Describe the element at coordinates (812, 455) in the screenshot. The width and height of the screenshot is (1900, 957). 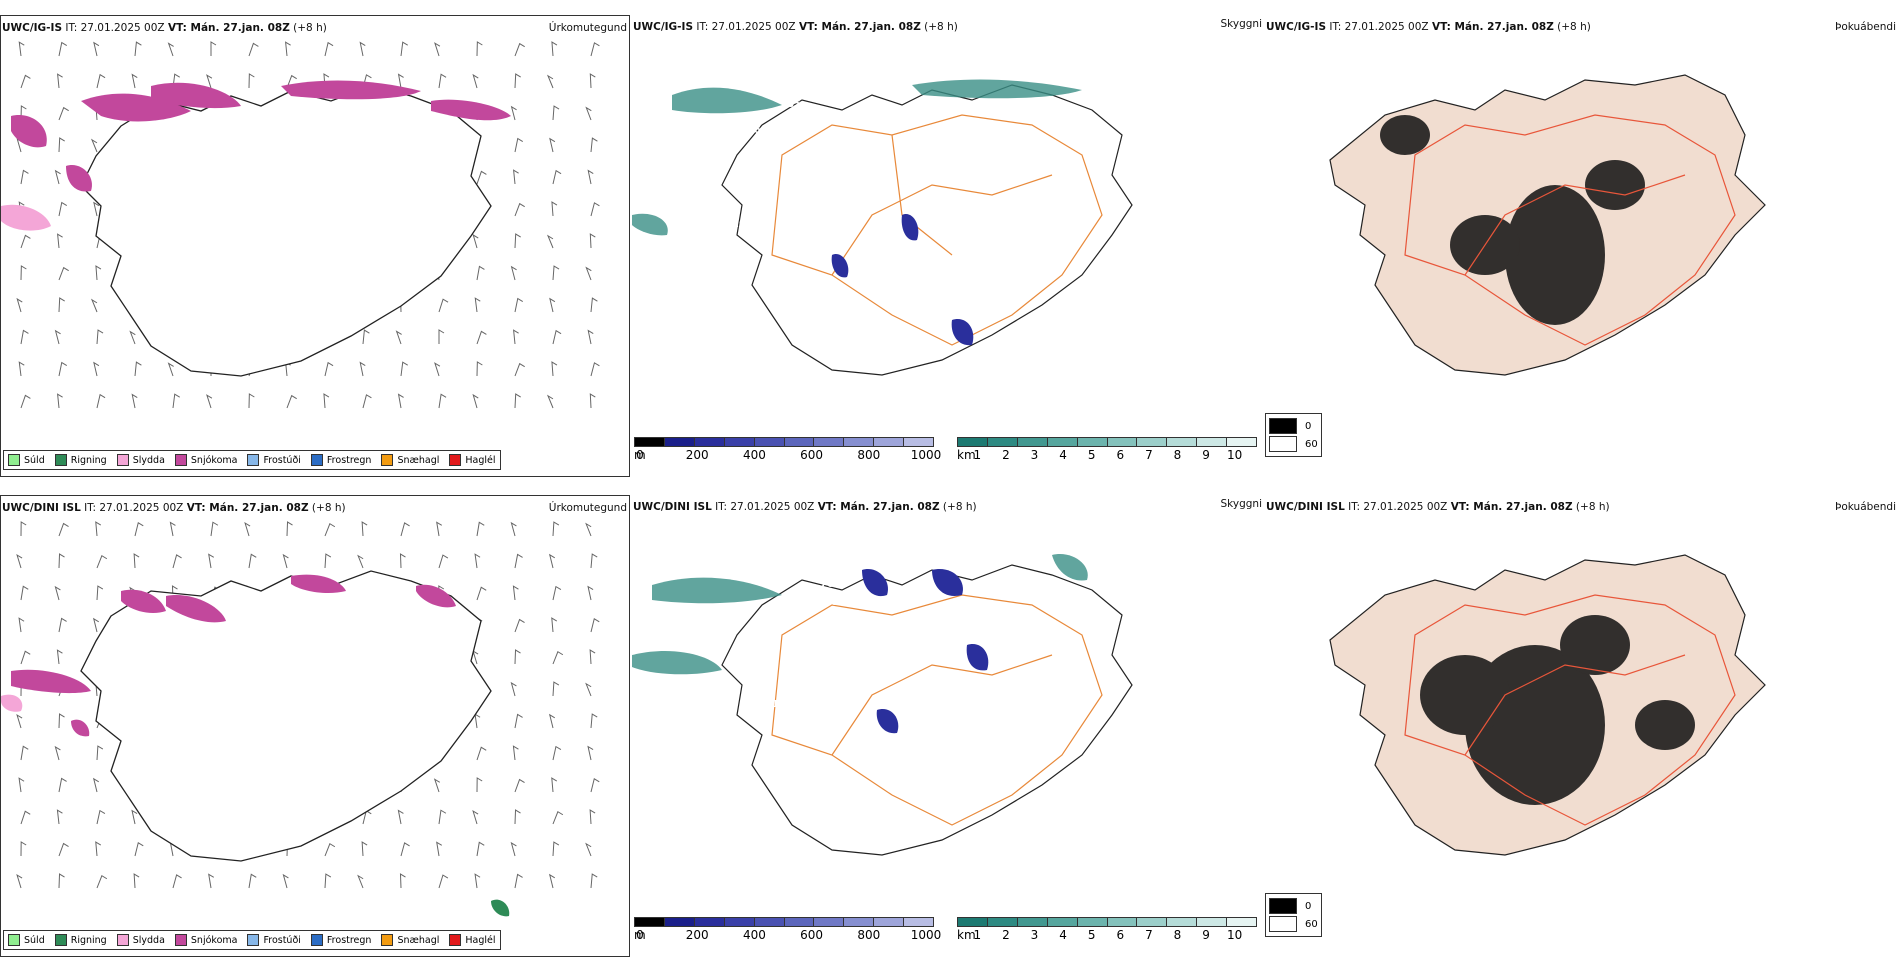
I see `colorbar-tick: 600` at that location.